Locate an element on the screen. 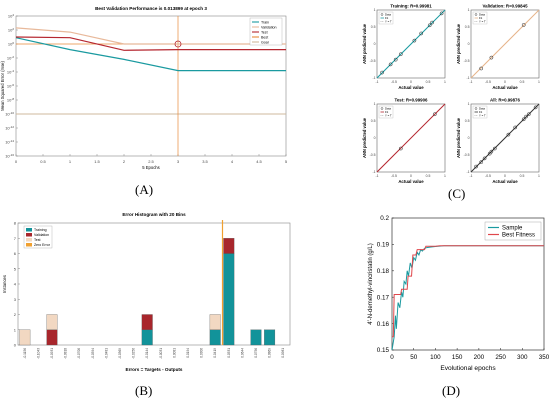  chart-d-ytick-label: 0.17 is located at coordinates (383, 297).